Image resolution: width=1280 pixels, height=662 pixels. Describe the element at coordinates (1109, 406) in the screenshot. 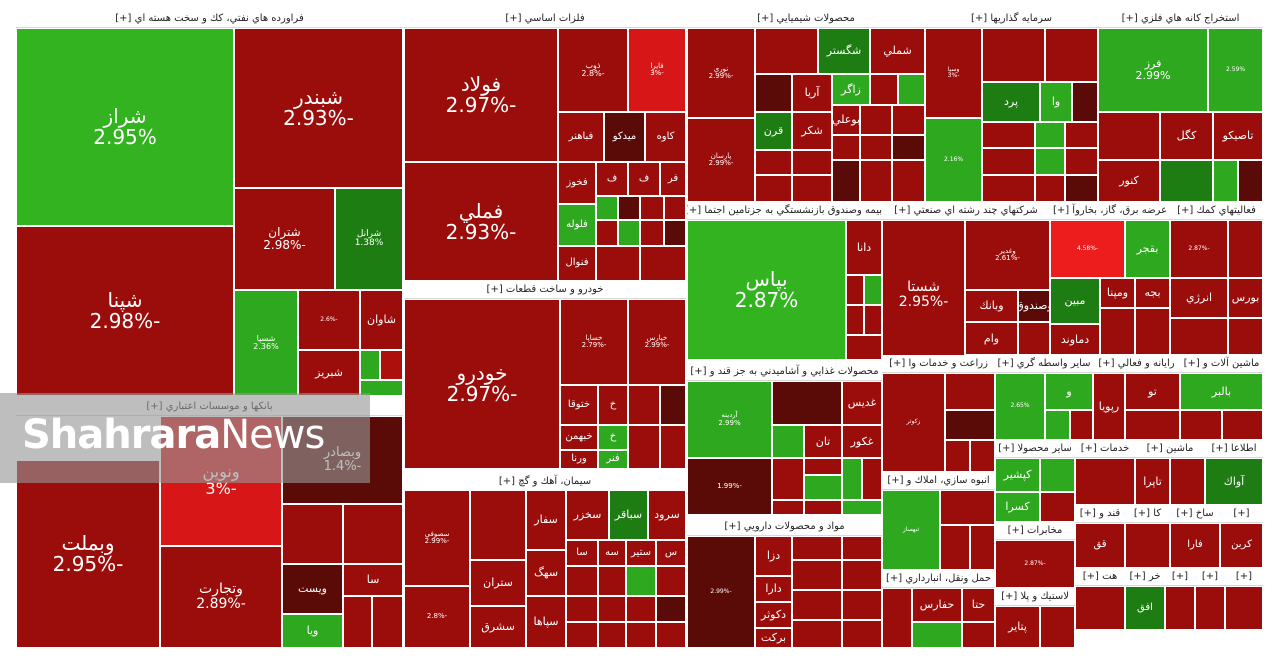

I see `stock-tile: رپويا` at that location.